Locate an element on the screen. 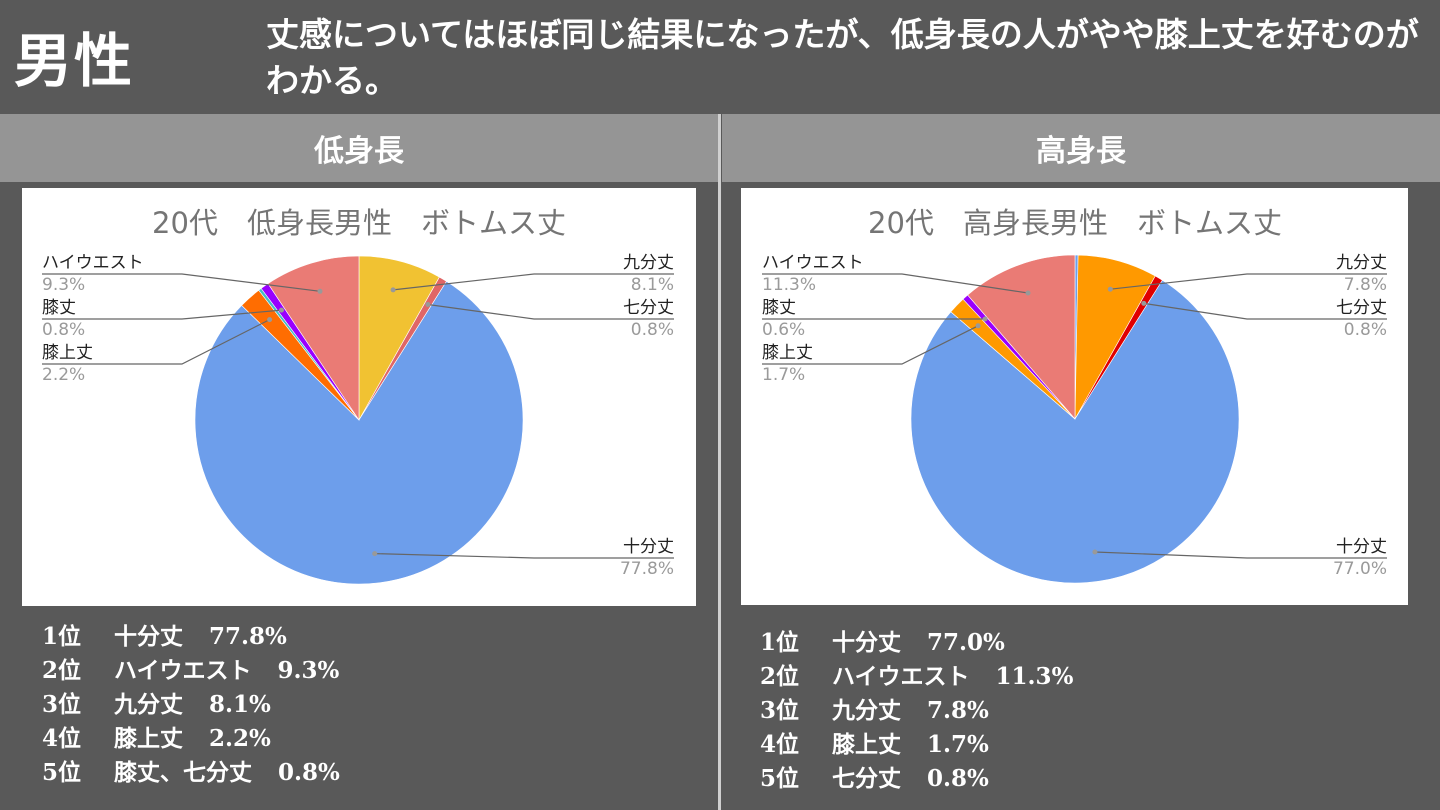 The height and width of the screenshot is (810, 1440). ranking-value: 11.3% is located at coordinates (1034, 676).